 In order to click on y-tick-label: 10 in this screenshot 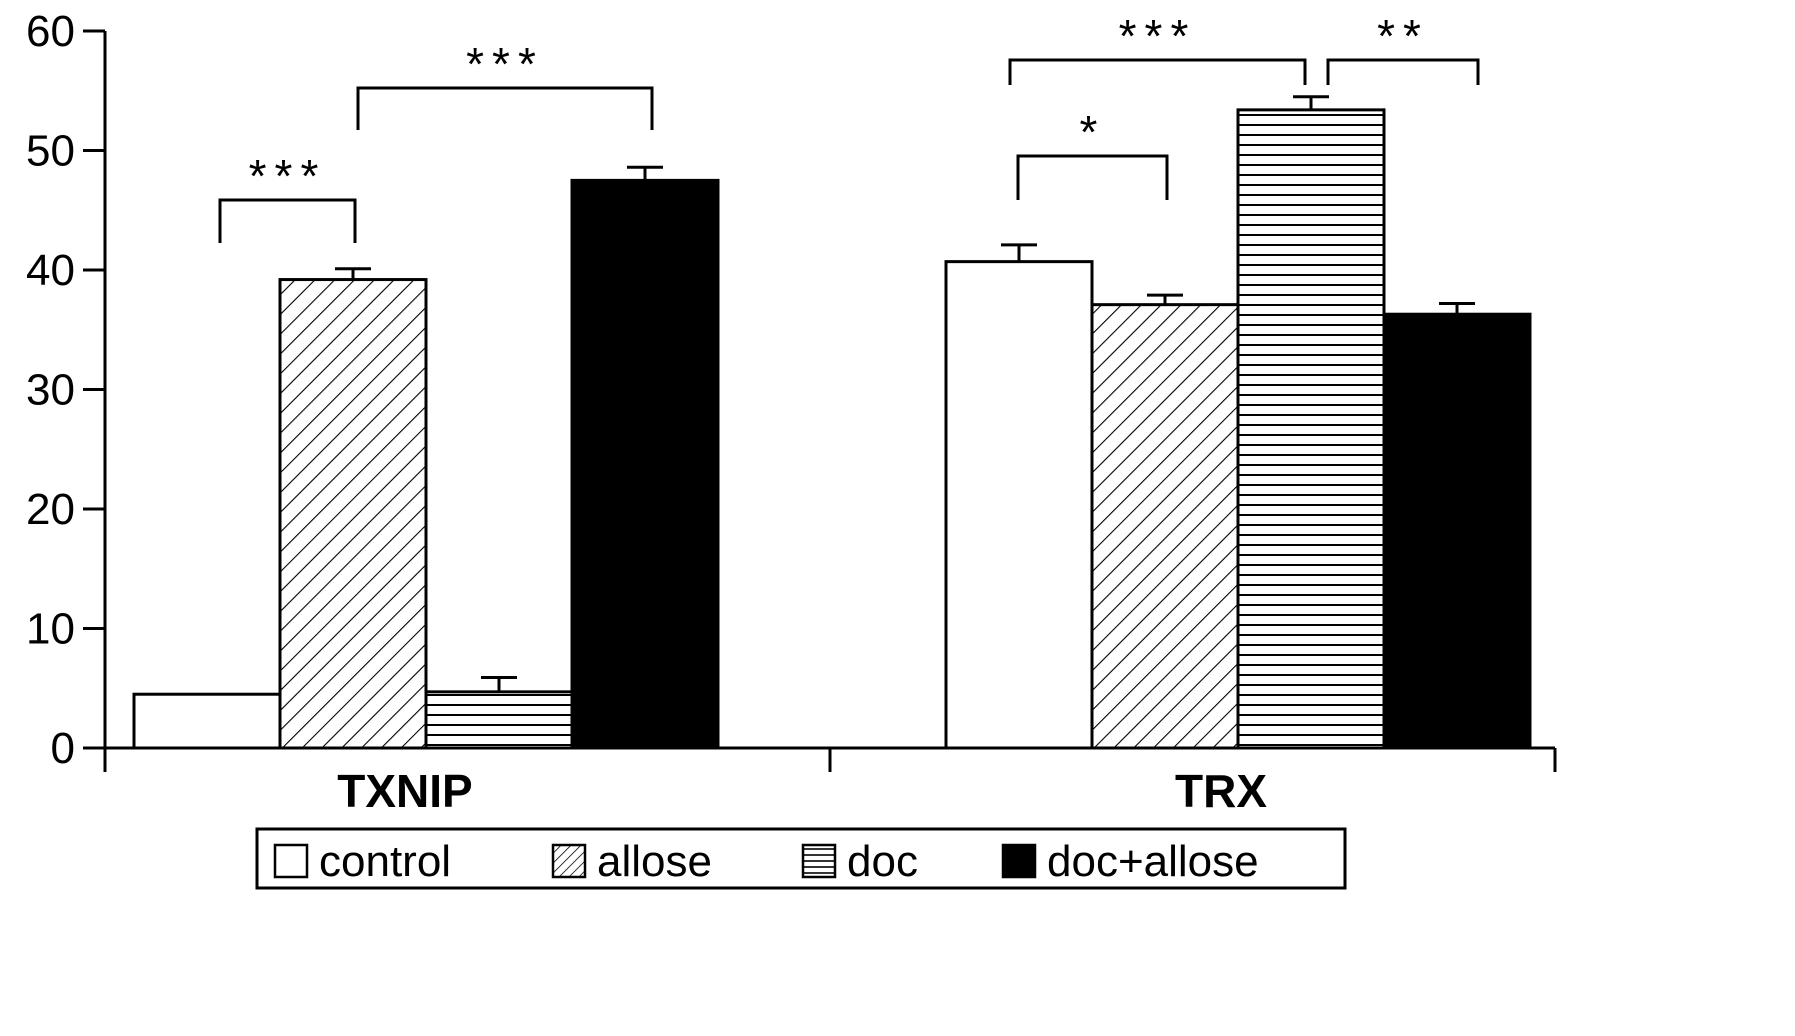, I will do `click(50, 629)`.